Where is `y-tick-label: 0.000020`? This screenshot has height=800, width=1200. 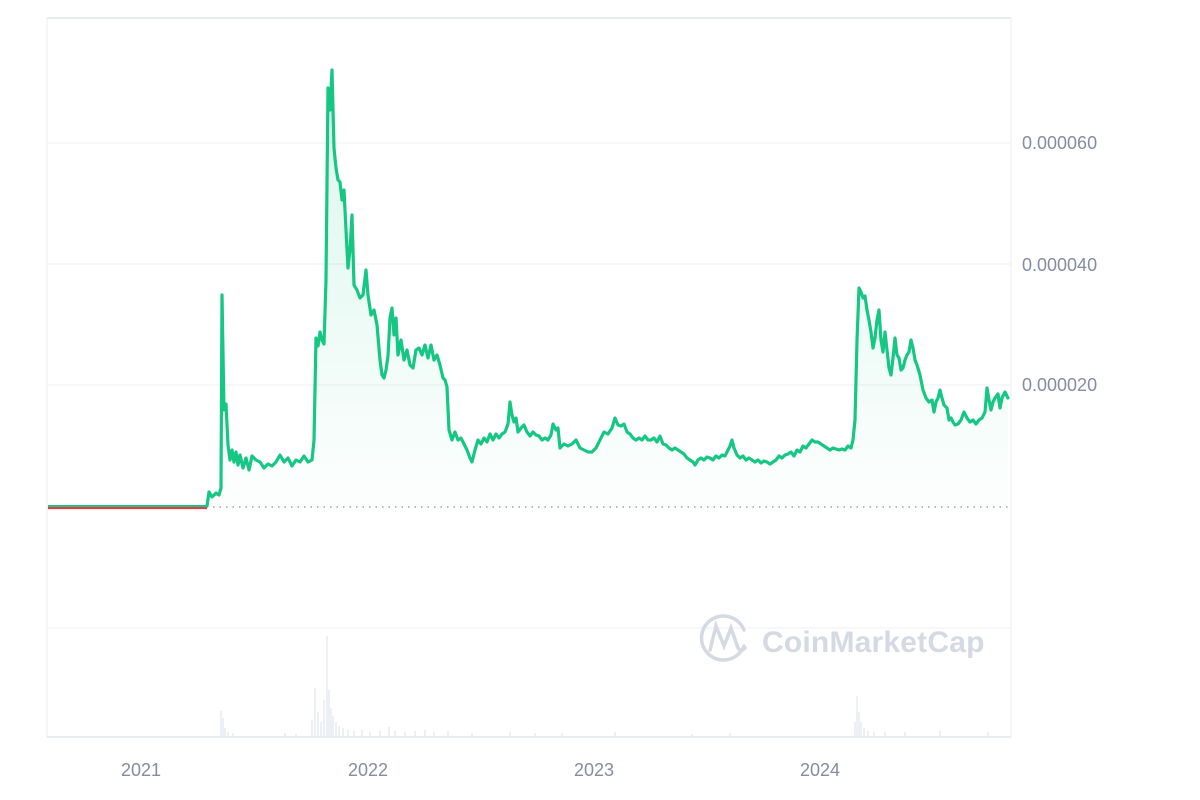
y-tick-label: 0.000020 is located at coordinates (1059, 385).